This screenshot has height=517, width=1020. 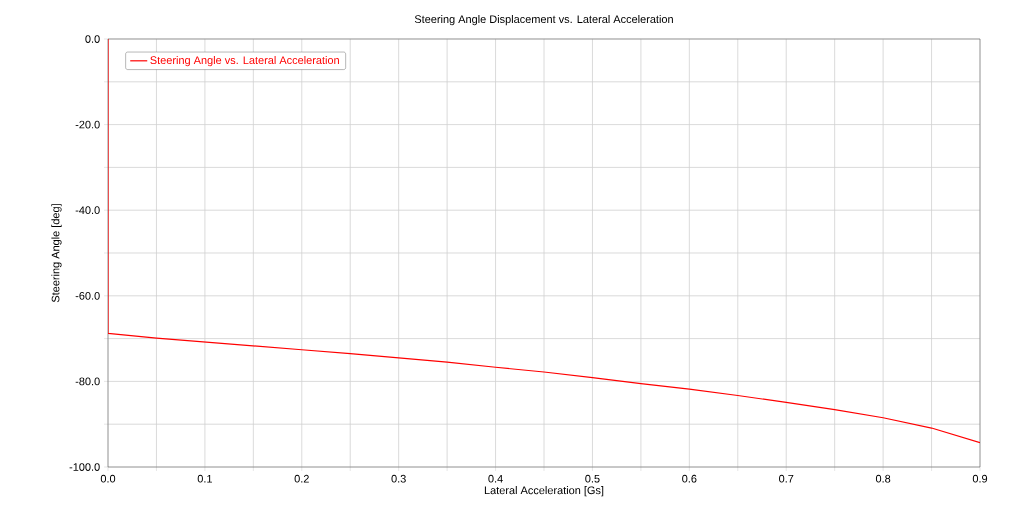 I want to click on y-tick-label: -100.0, so click(x=84, y=467).